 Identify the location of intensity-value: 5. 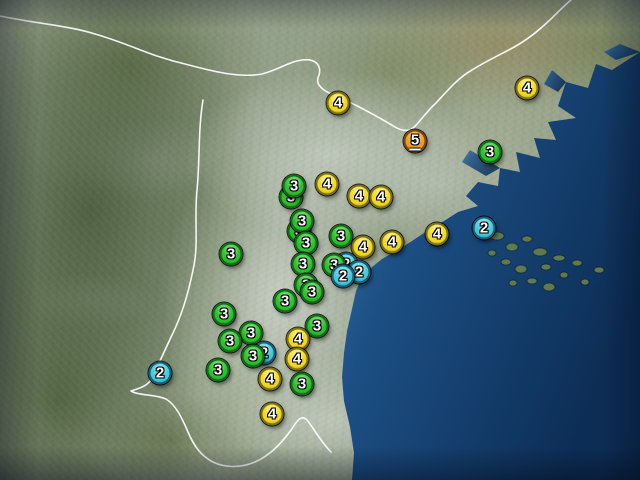
(415, 139).